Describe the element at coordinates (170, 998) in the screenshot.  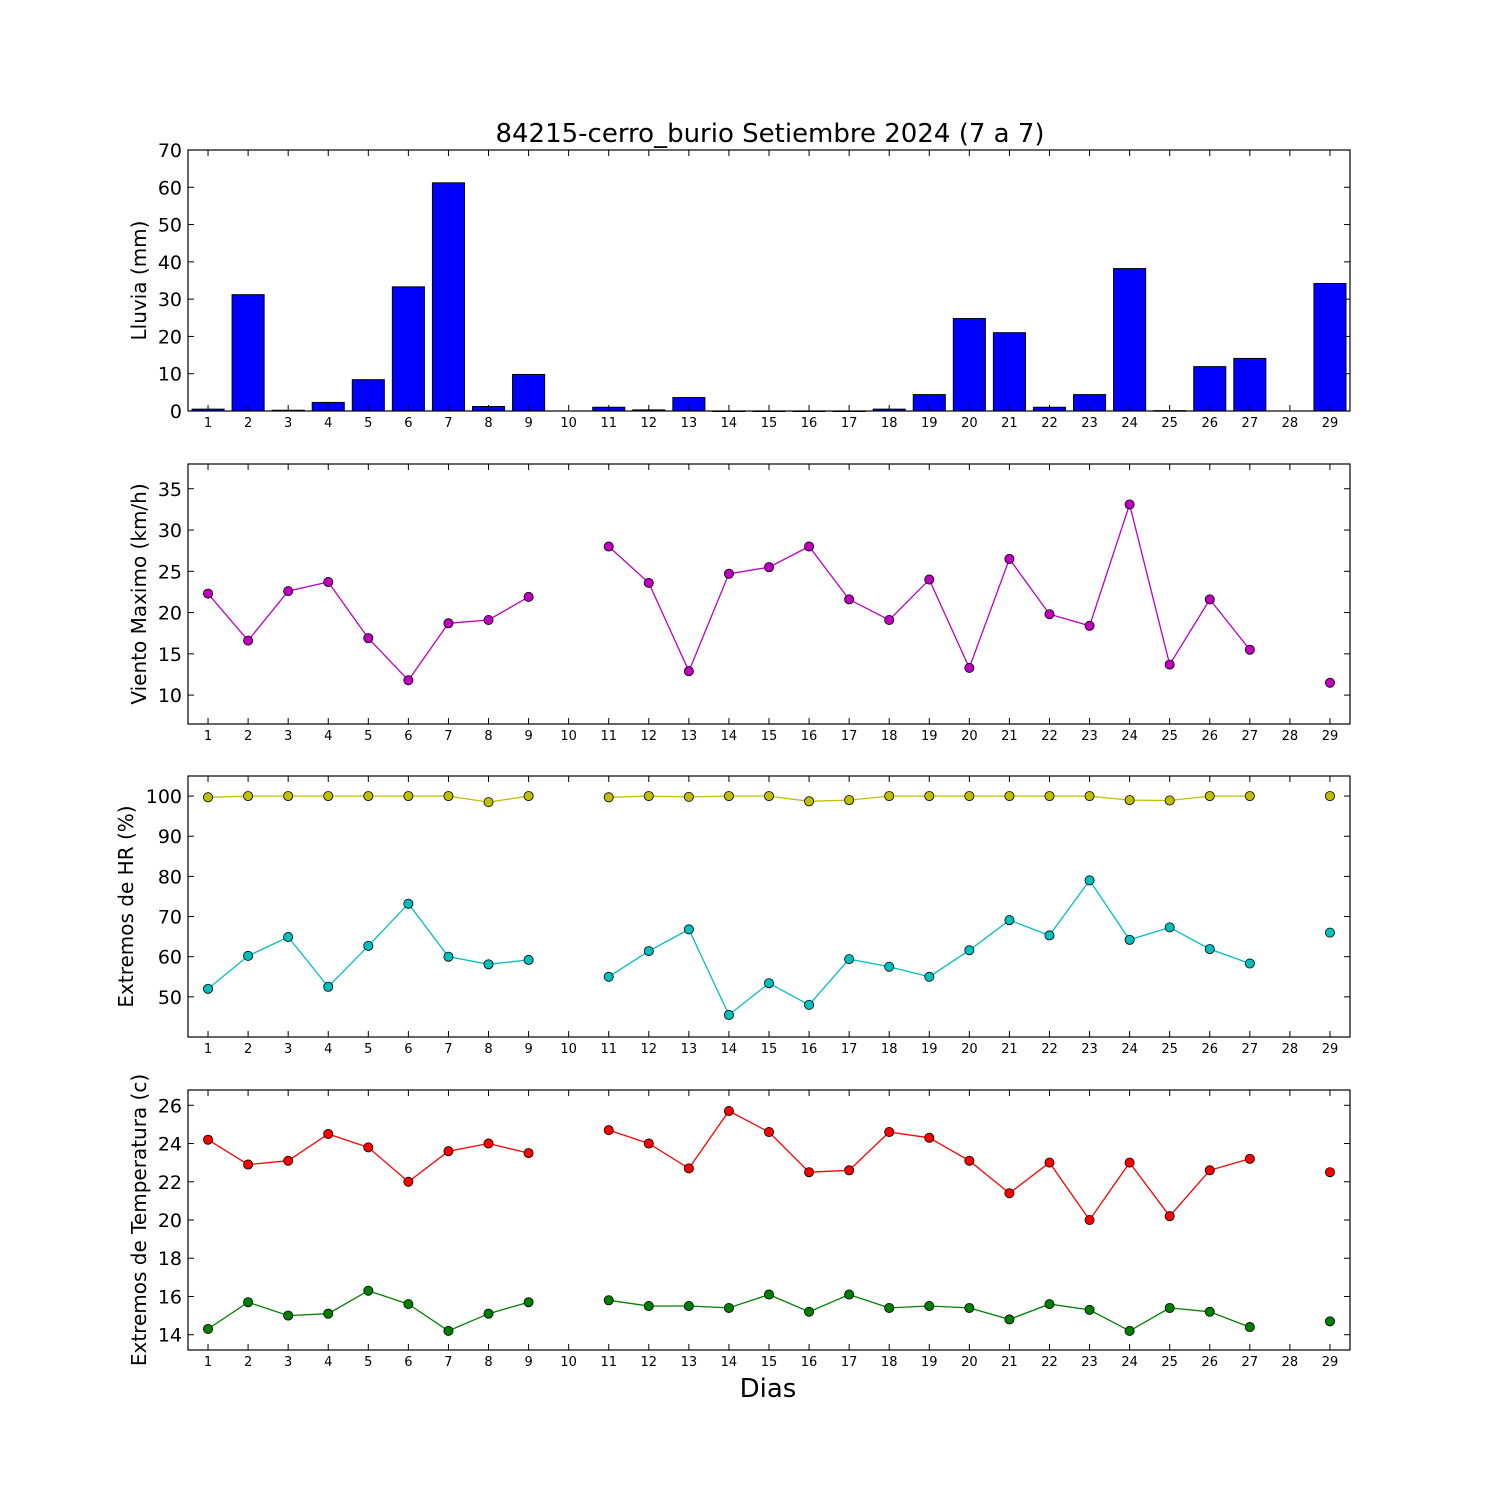
I see `y-tick-label: 50` at that location.